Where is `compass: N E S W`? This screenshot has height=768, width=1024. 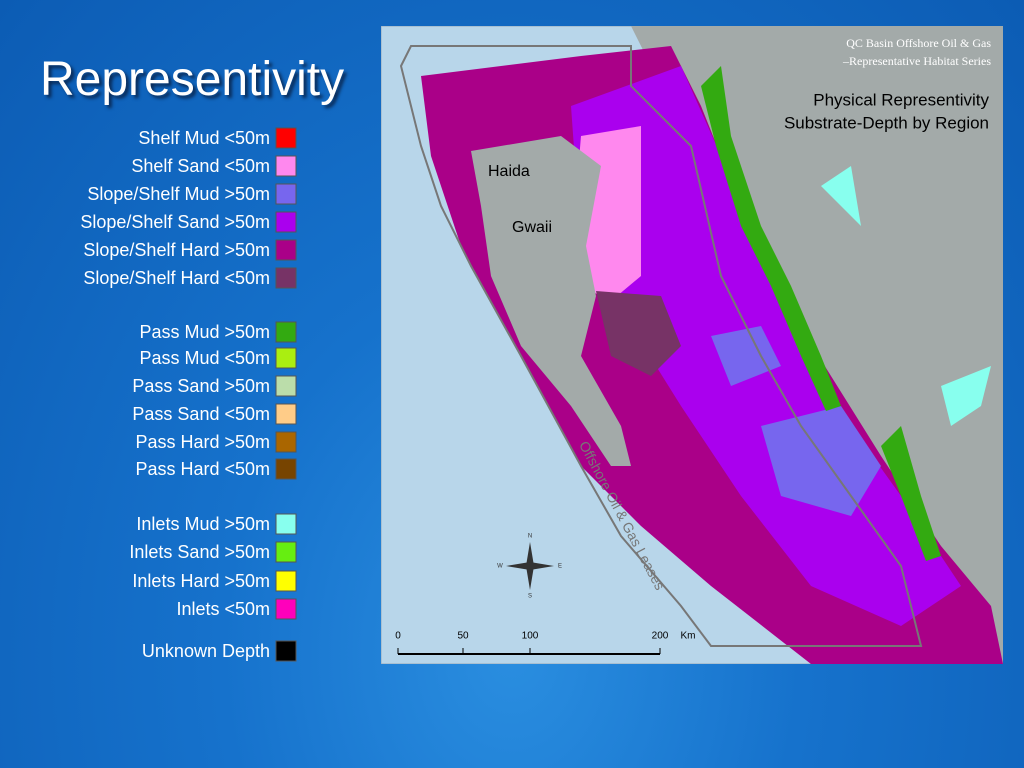 compass: N E S W is located at coordinates (529, 567).